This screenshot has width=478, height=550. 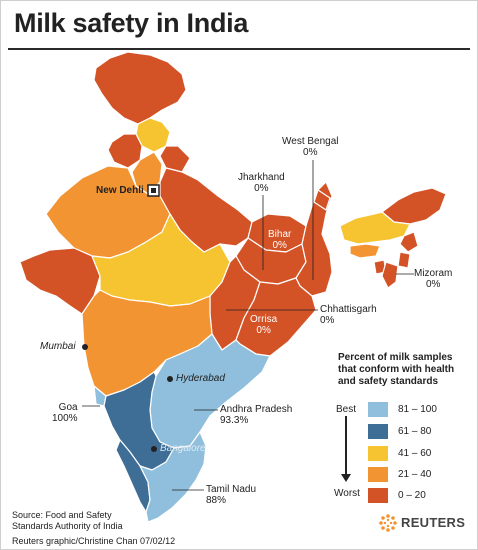 What do you see at coordinates (347, 493) in the screenshot?
I see `legend-worst-label: Worst` at bounding box center [347, 493].